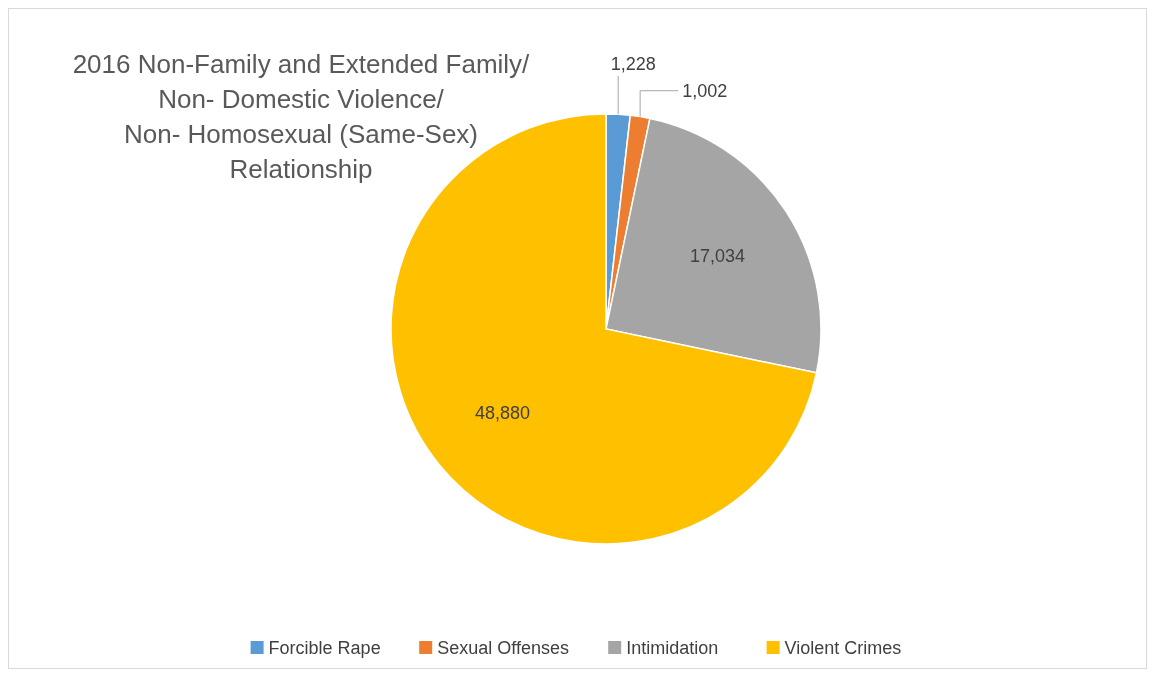 This screenshot has width=1155, height=677. What do you see at coordinates (705, 90) in the screenshot?
I see `data-label: 1,002` at bounding box center [705, 90].